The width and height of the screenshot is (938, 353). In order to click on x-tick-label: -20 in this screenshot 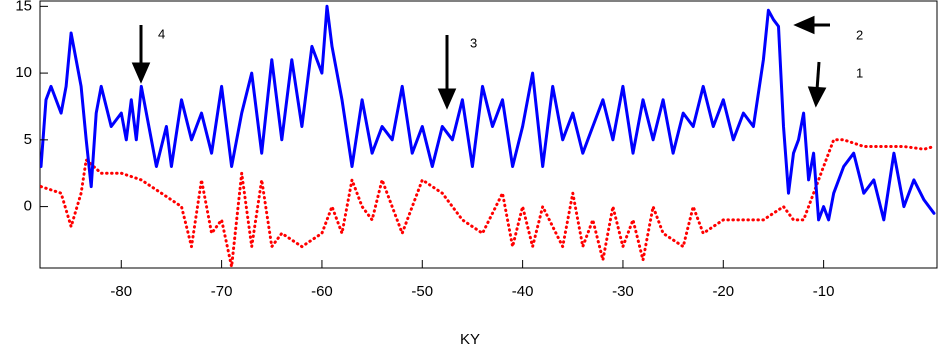, I will do `click(723, 291)`.